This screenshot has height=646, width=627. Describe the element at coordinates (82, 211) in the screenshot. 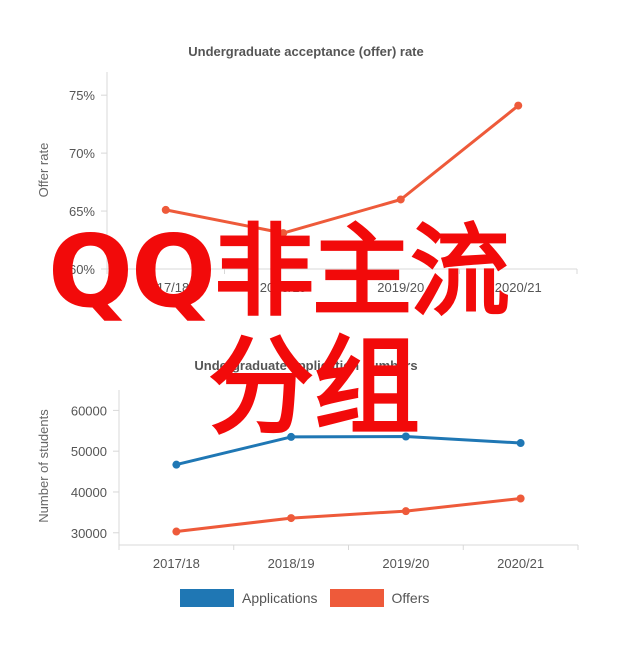

I see `chart1-ytick-label: 65%` at that location.